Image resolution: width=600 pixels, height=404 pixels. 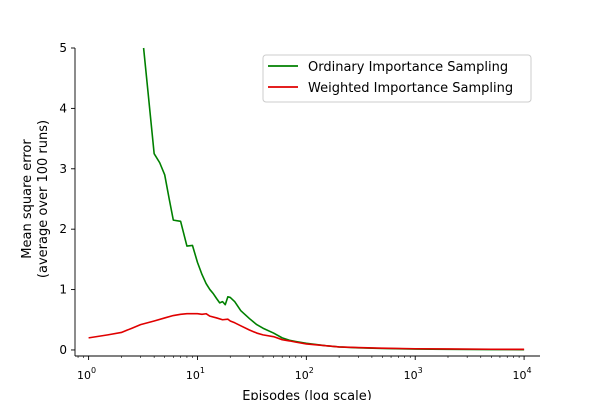 What do you see at coordinates (195, 374) in the screenshot?
I see `x-tick-label: 10¹` at bounding box center [195, 374].